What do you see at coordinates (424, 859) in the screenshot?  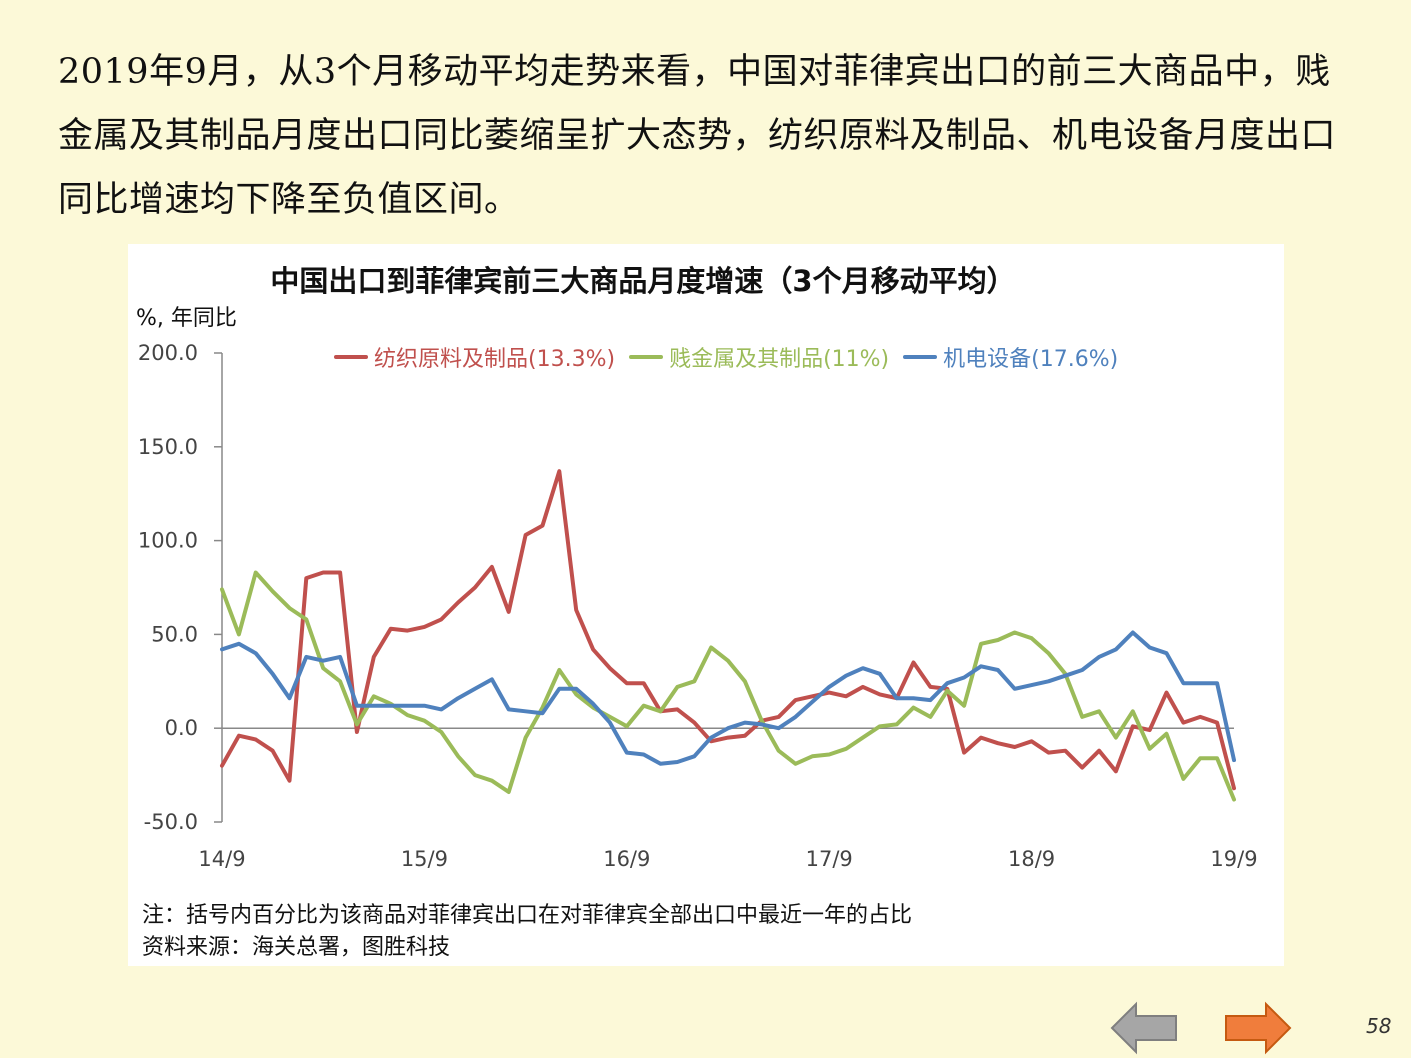 I see `x-tick-label: 15/9` at bounding box center [424, 859].